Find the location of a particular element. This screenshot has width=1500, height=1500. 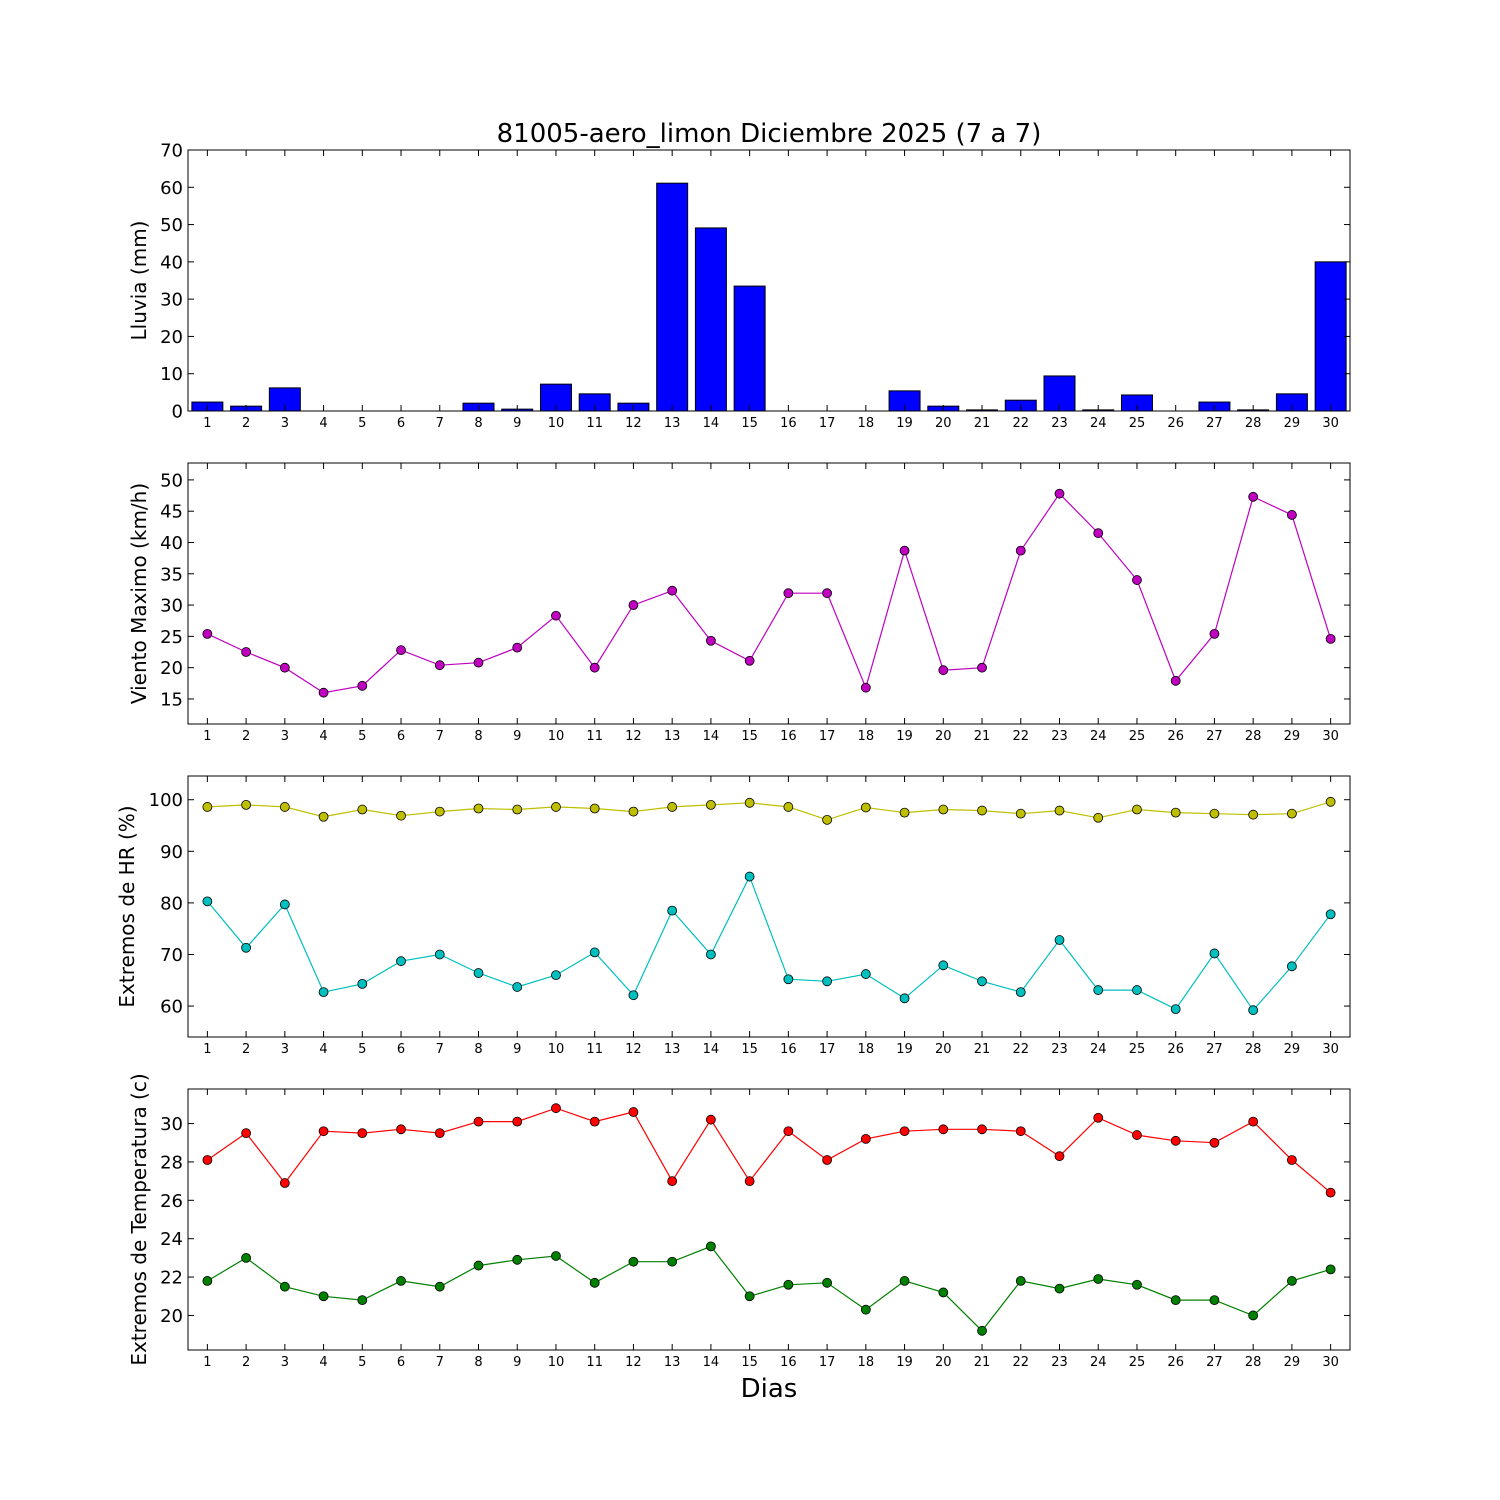

y-tick-label: 40 is located at coordinates (171, 543).